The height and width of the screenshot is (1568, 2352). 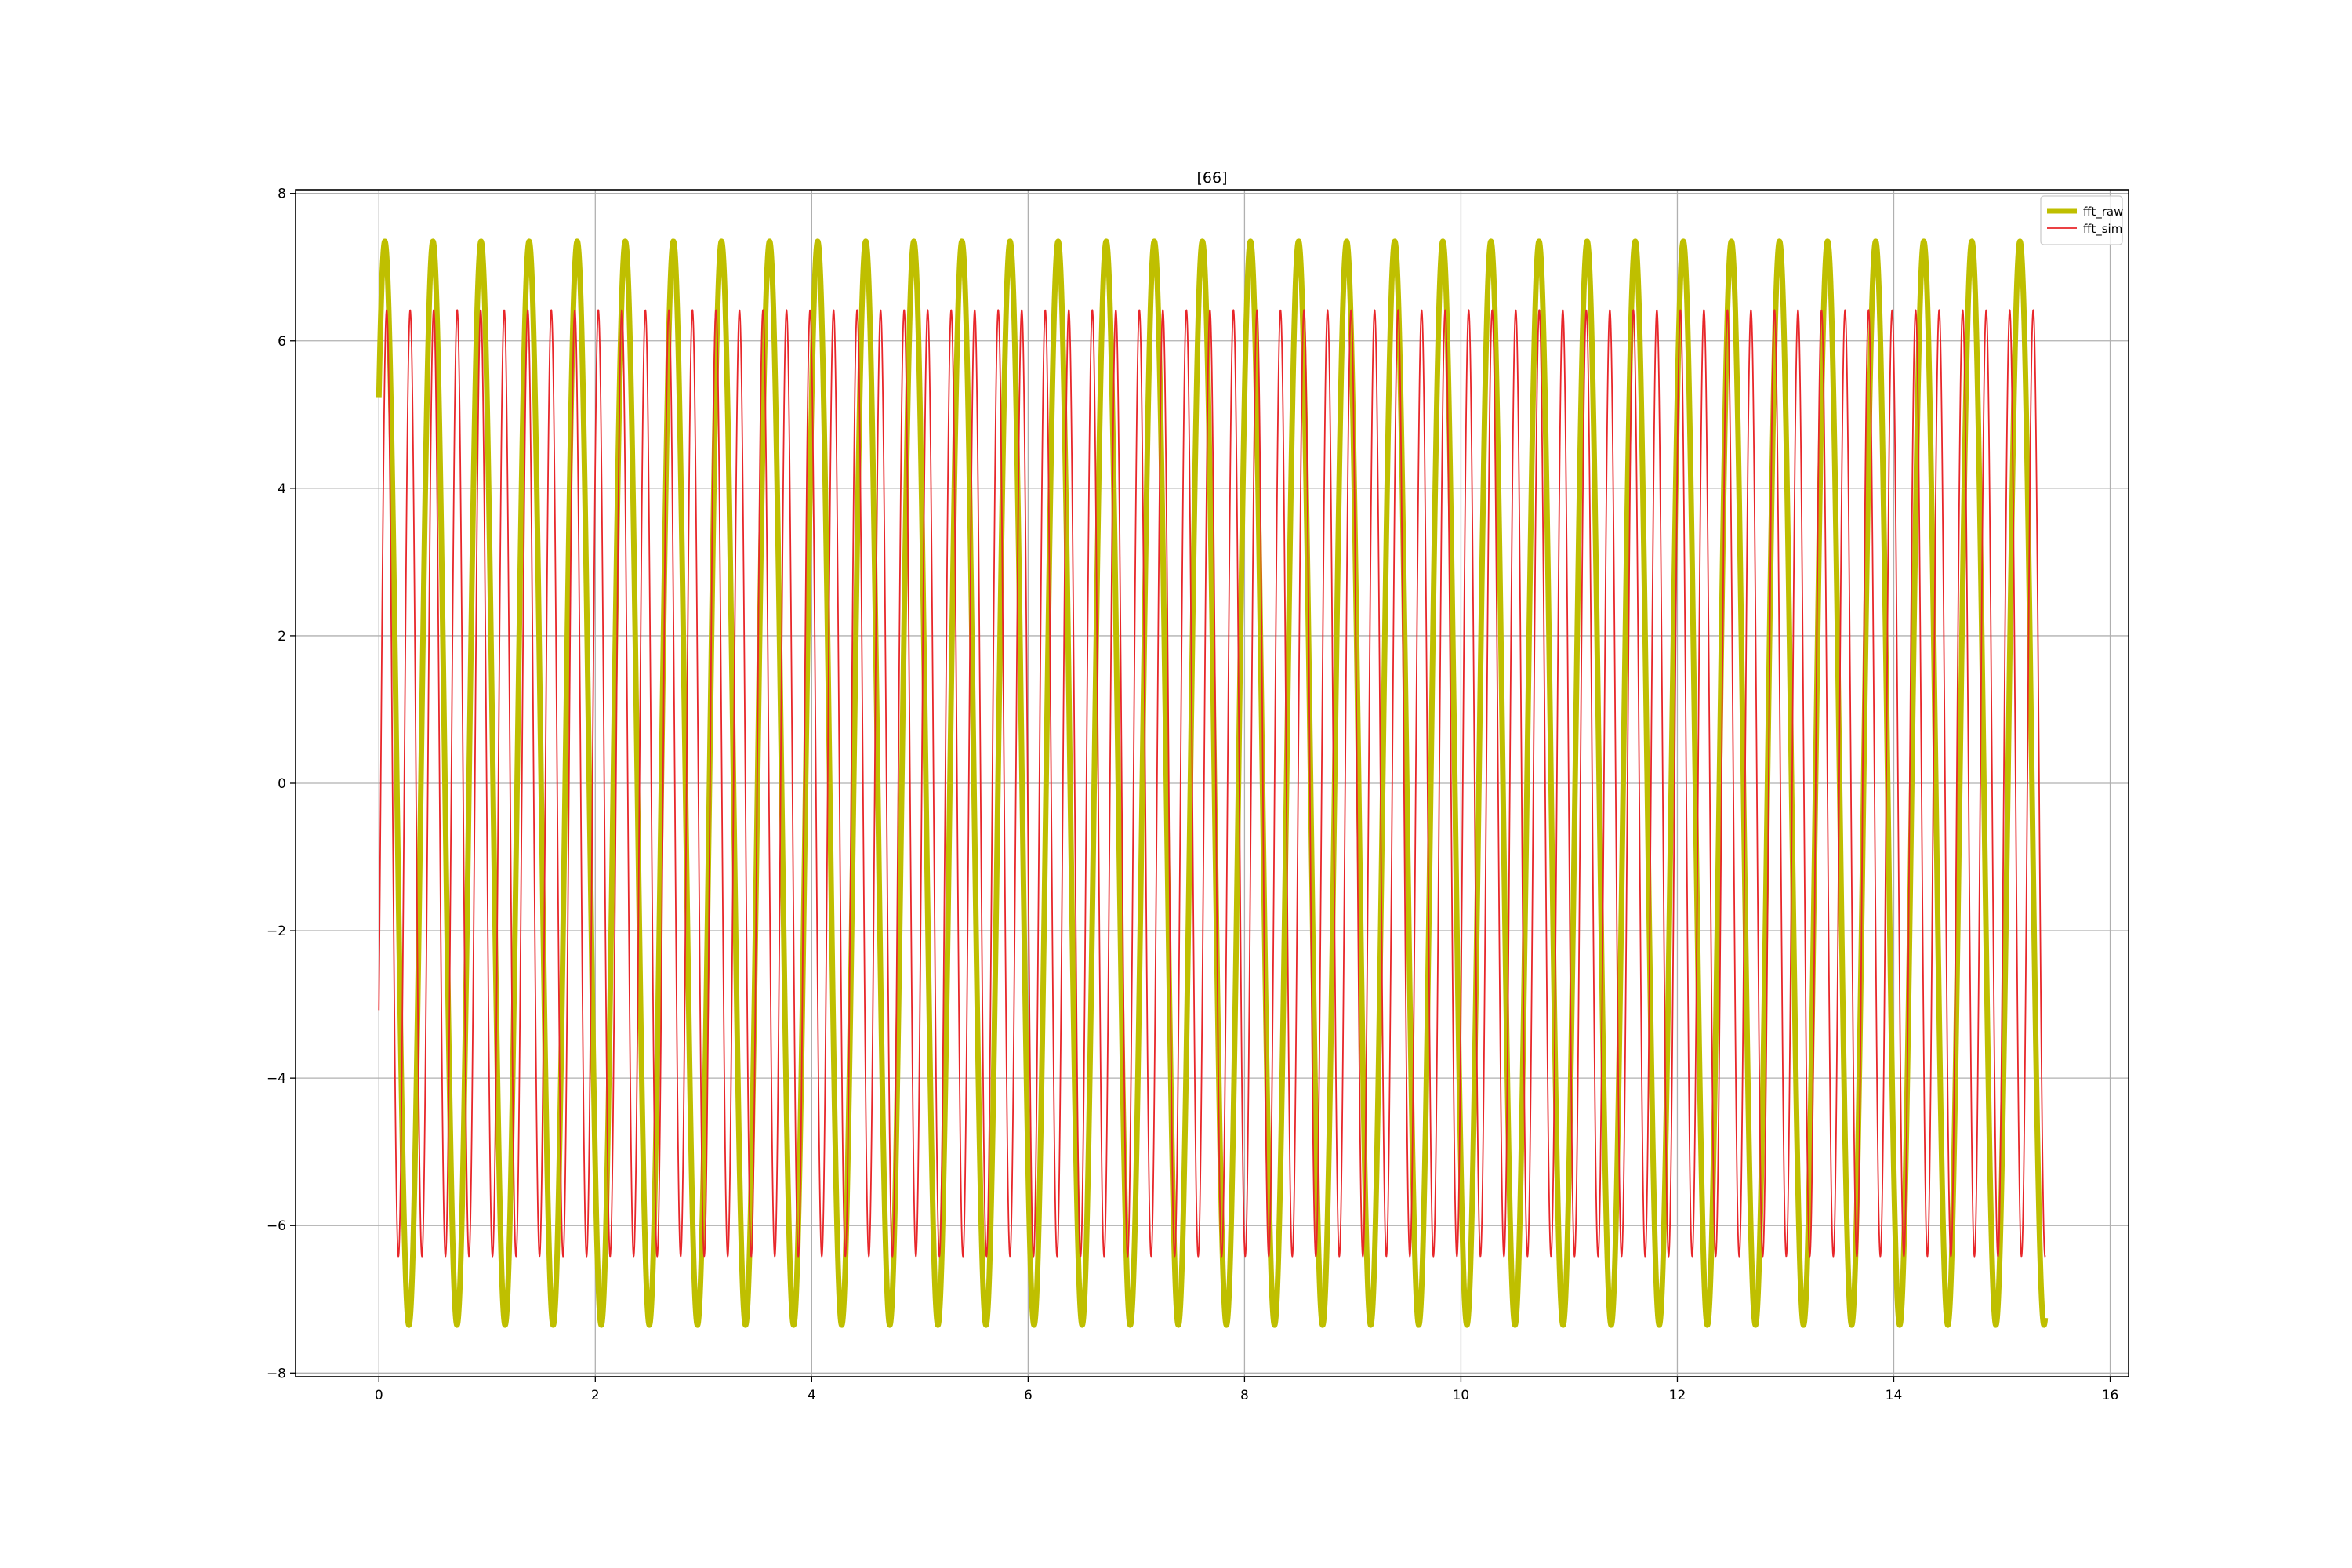 I want to click on legend-box, so click(x=2081, y=220).